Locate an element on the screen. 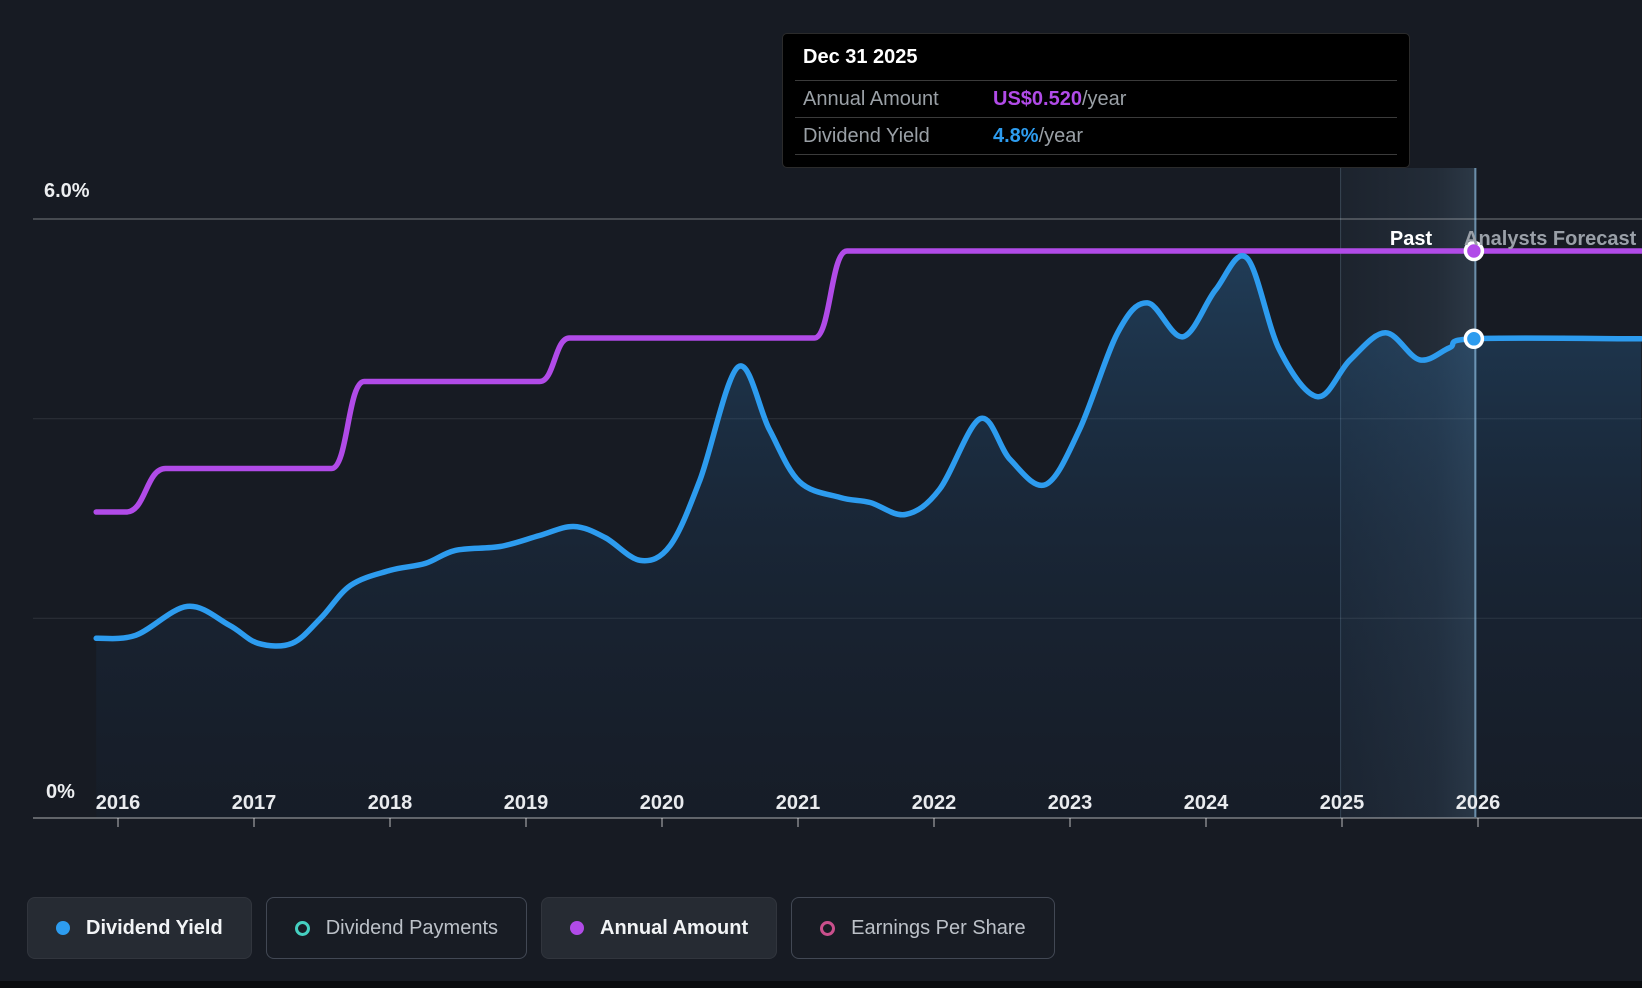 Image resolution: width=1642 pixels, height=988 pixels. legend-label-annual-amount: Annual Amount is located at coordinates (674, 927).